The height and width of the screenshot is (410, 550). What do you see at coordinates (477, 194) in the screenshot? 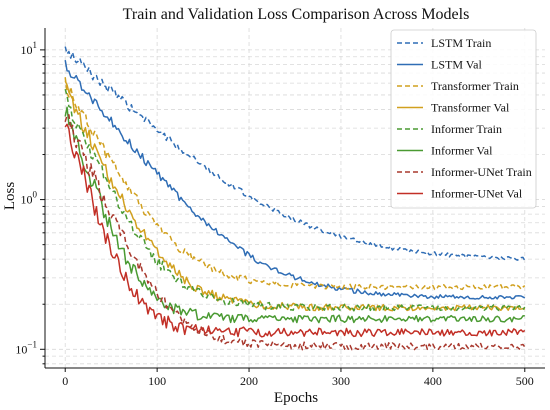
I see `legend-label: Informer-UNet Val` at bounding box center [477, 194].